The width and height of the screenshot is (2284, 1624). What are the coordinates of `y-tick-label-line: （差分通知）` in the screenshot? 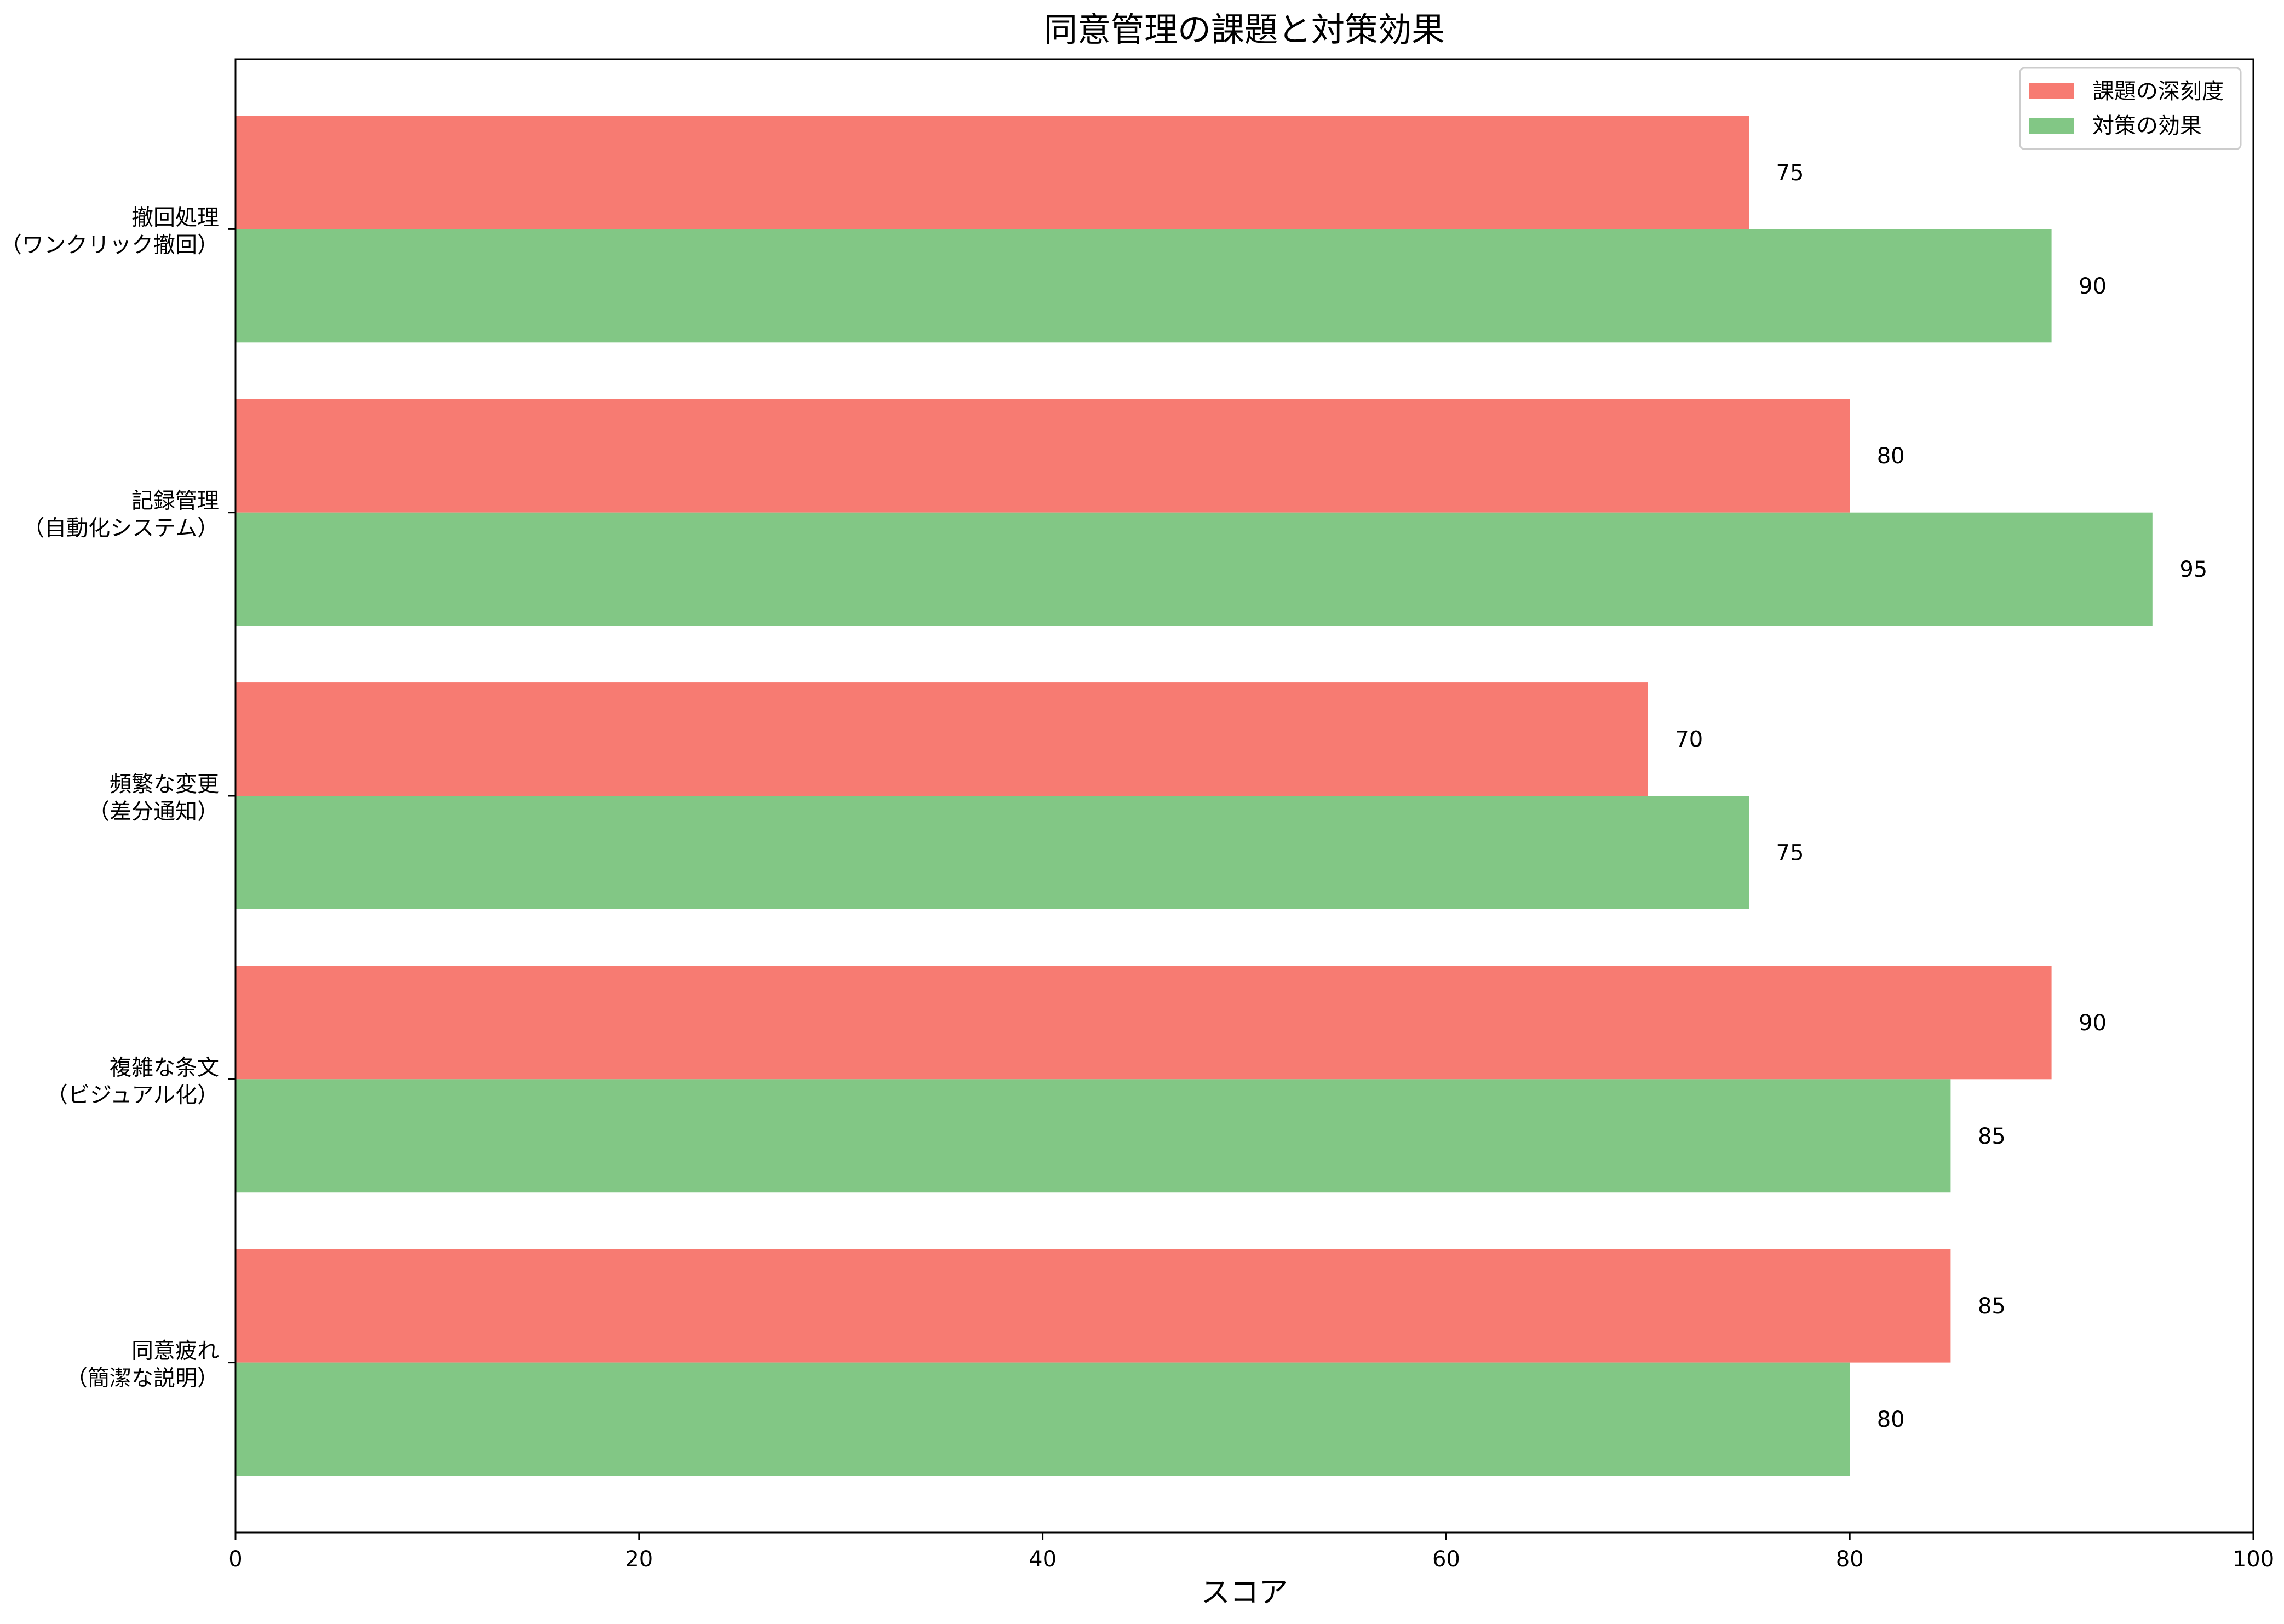 It's located at (153, 812).